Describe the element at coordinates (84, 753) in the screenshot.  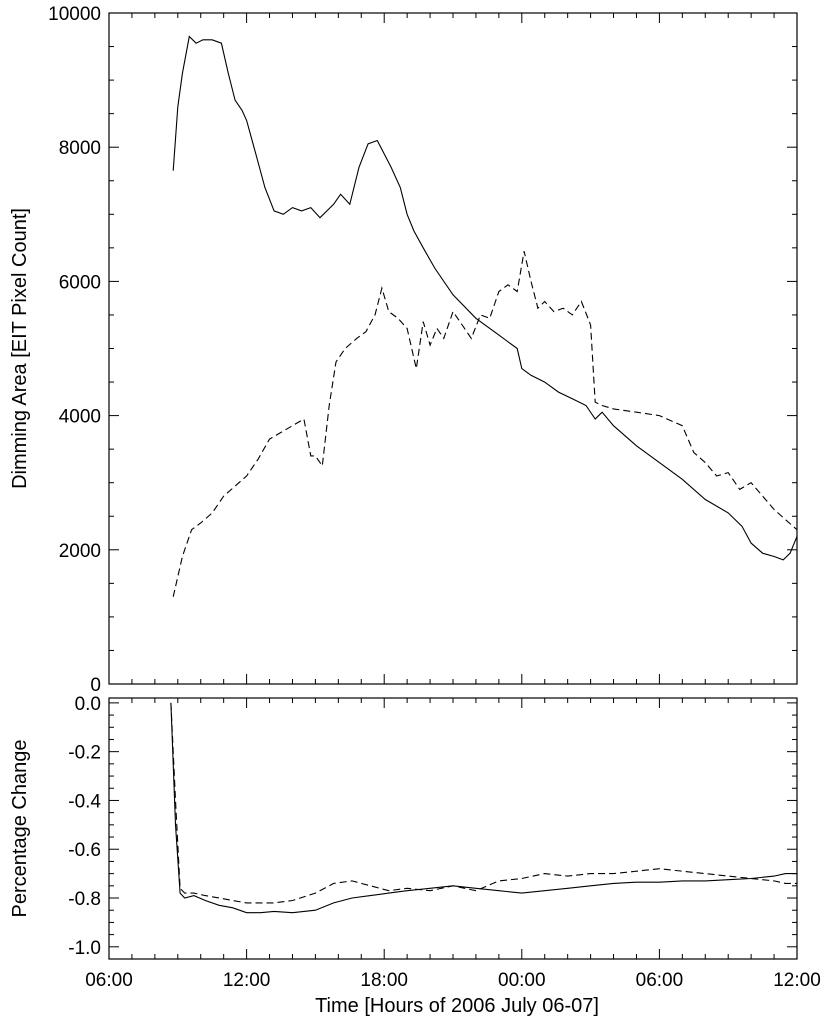
I see `percentage-change-y-tick-label: -0.2` at that location.